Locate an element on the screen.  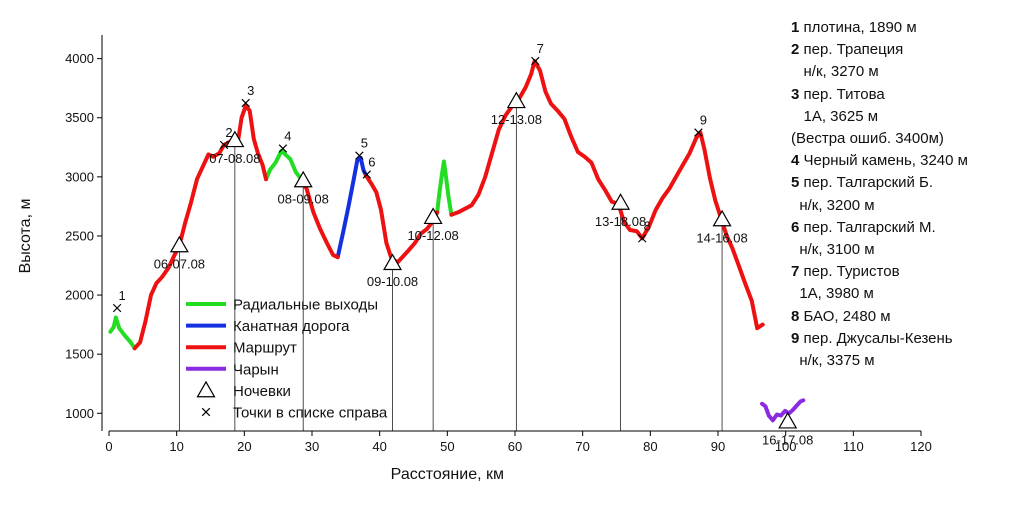
y-tick-label: 3500 is located at coordinates (79, 117).